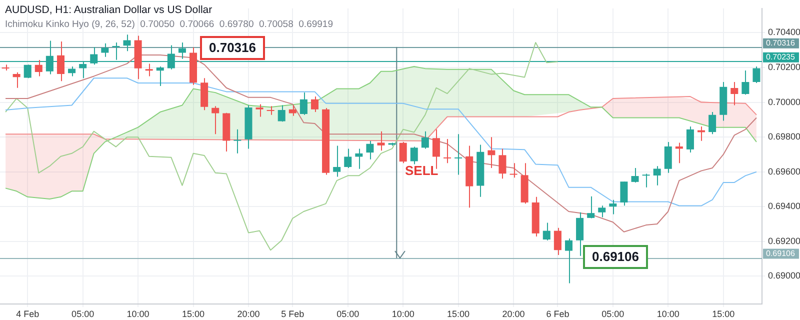 This screenshot has height=320, width=800. I want to click on y-tick-label: 0.70000, so click(784, 101).